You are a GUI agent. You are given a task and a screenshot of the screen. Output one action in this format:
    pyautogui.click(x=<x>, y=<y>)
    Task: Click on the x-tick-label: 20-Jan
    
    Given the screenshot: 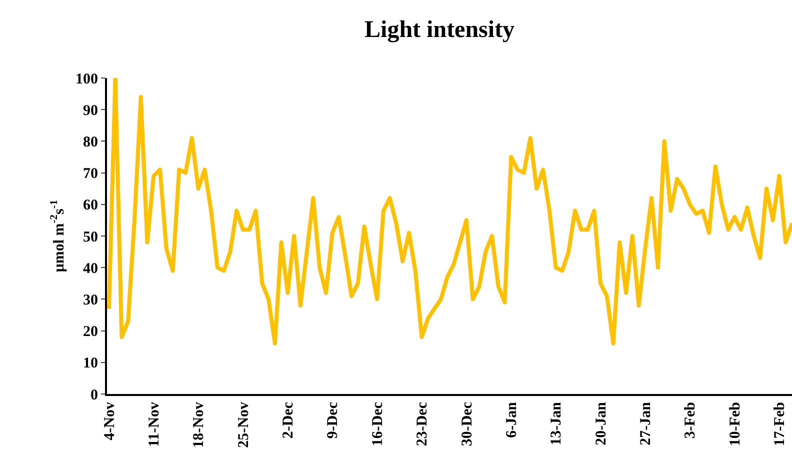 What is the action you would take?
    pyautogui.click(x=601, y=423)
    